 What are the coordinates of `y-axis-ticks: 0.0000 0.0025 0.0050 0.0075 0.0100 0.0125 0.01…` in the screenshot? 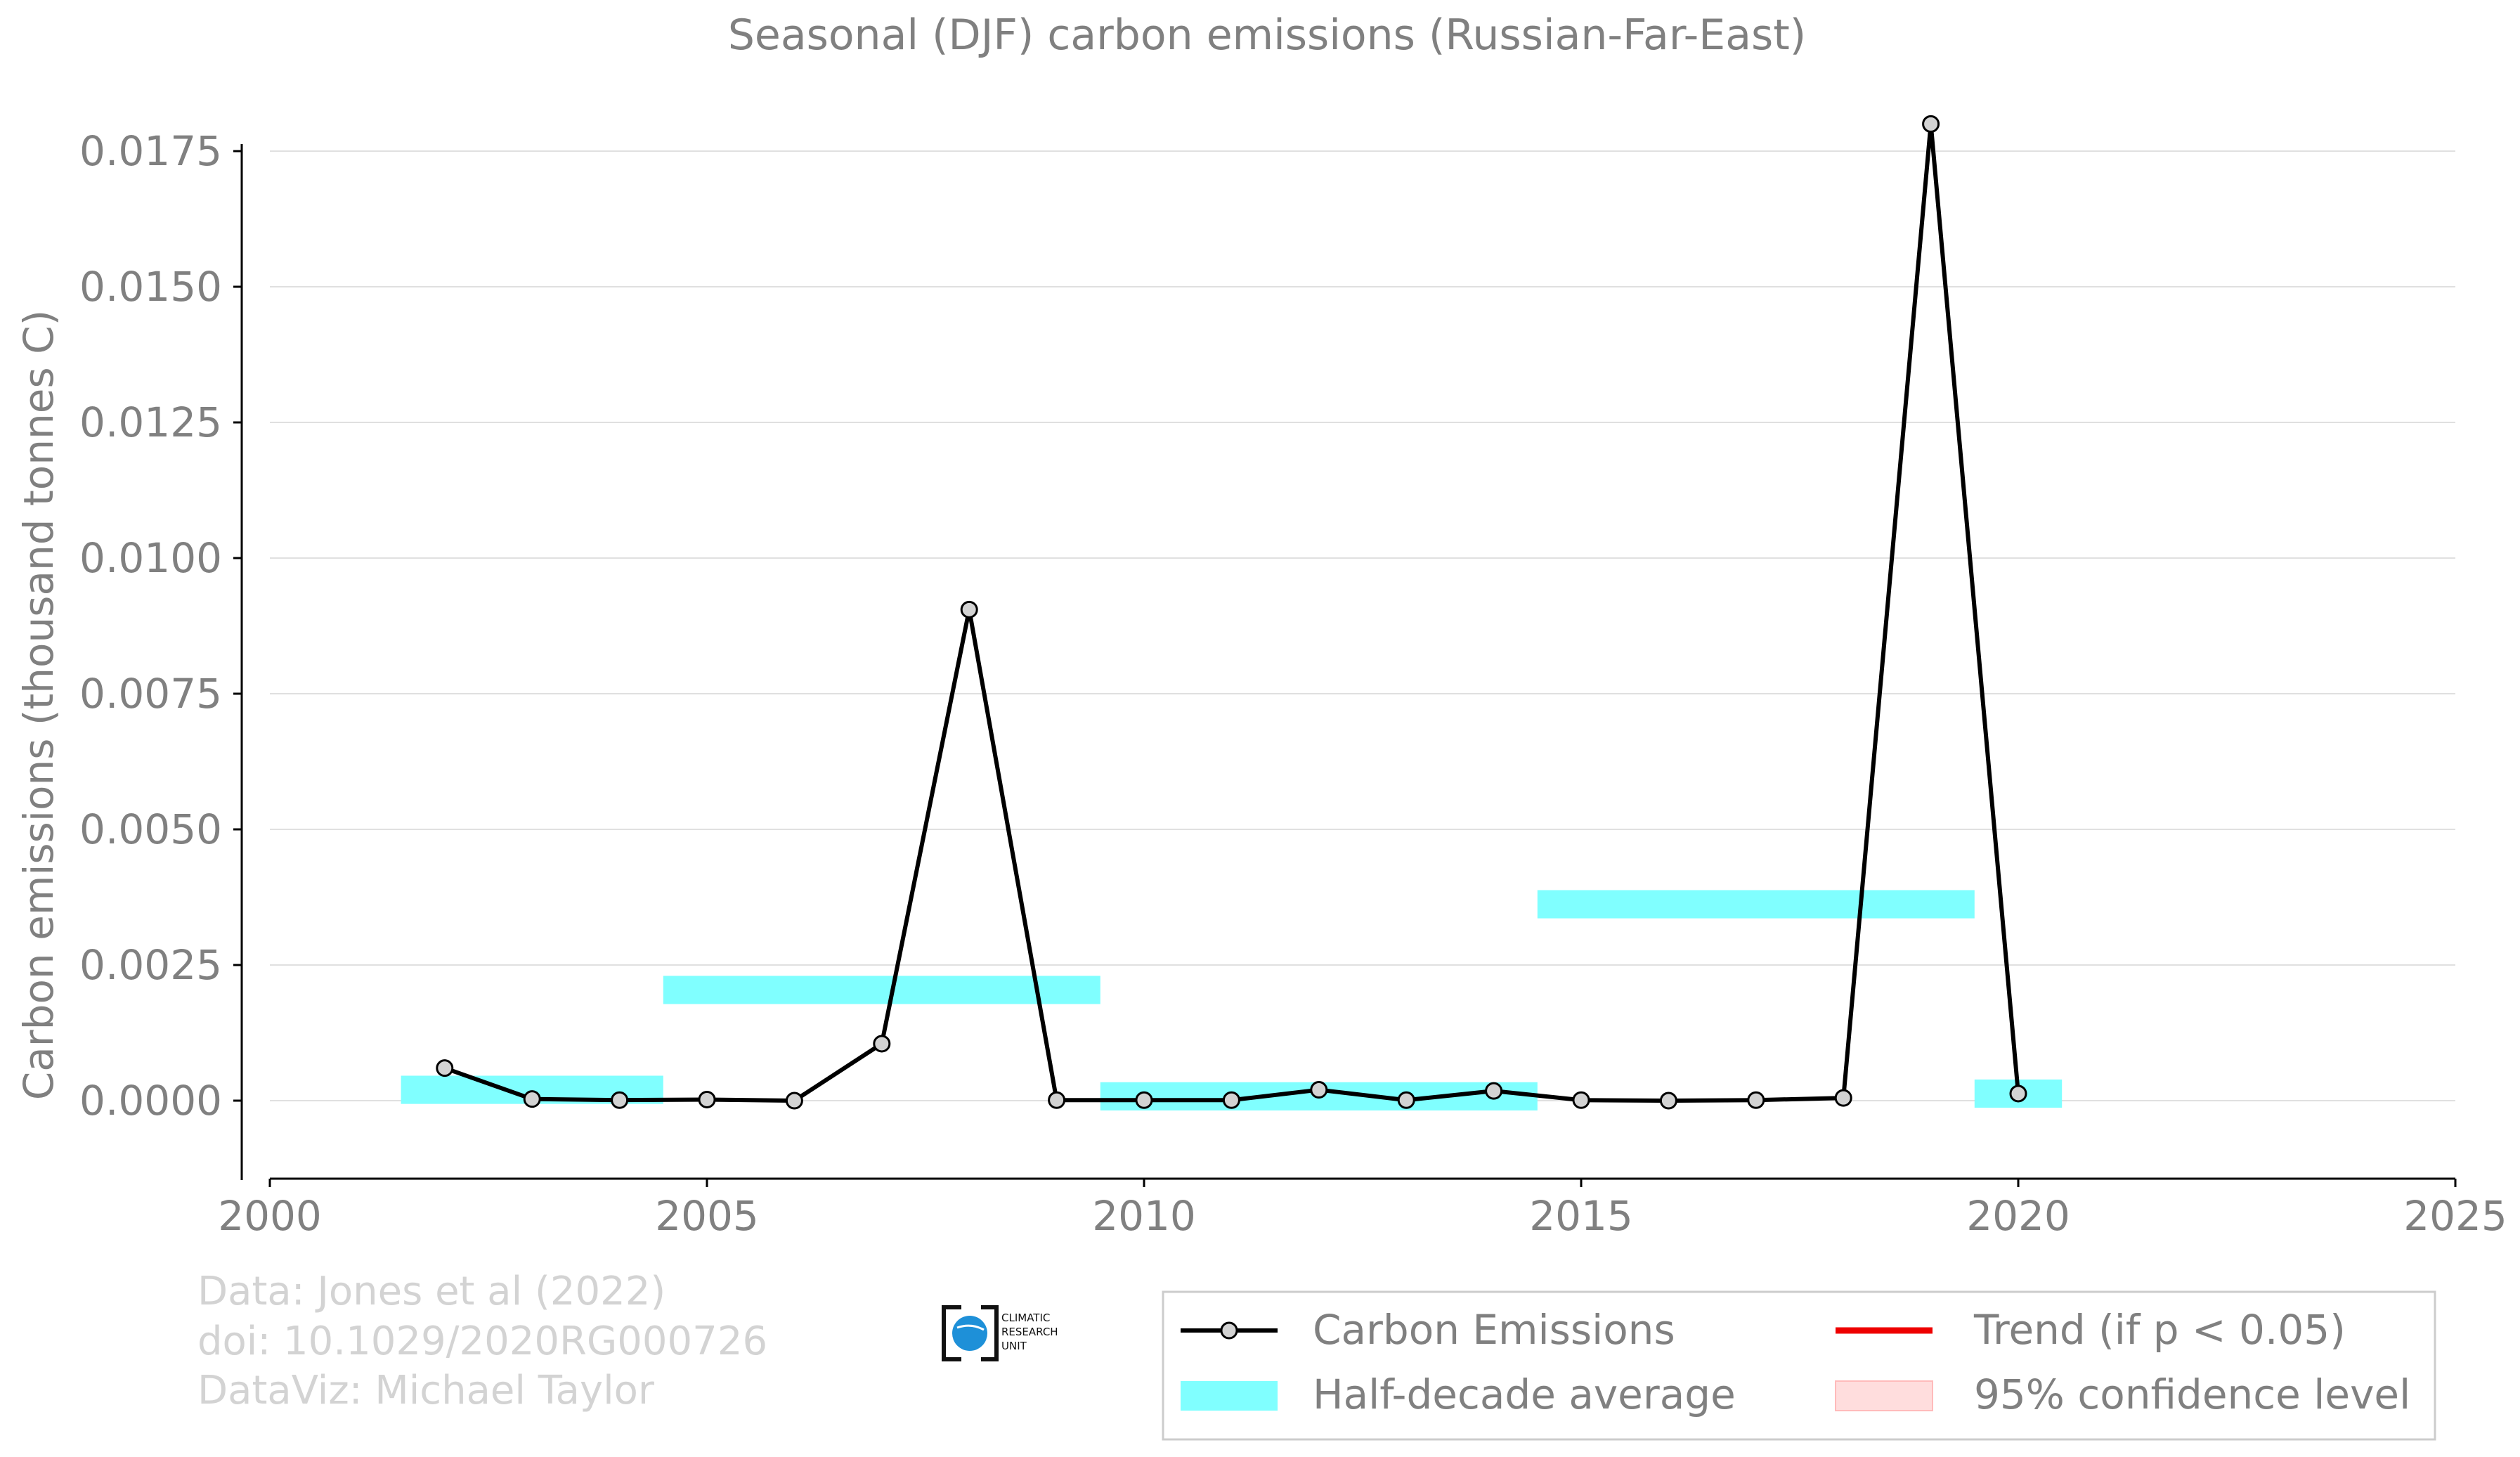 It's located at (161, 626).